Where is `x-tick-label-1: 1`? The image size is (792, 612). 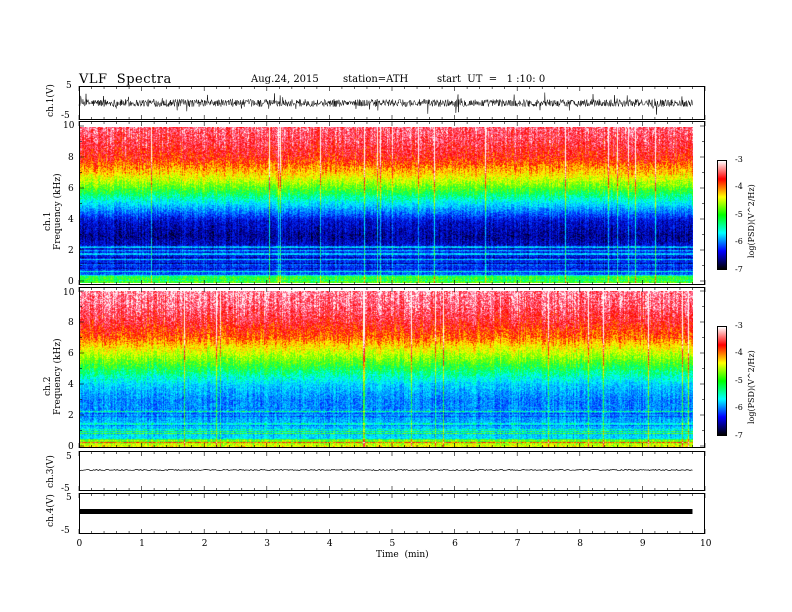 x-tick-label-1: 1 is located at coordinates (142, 544).